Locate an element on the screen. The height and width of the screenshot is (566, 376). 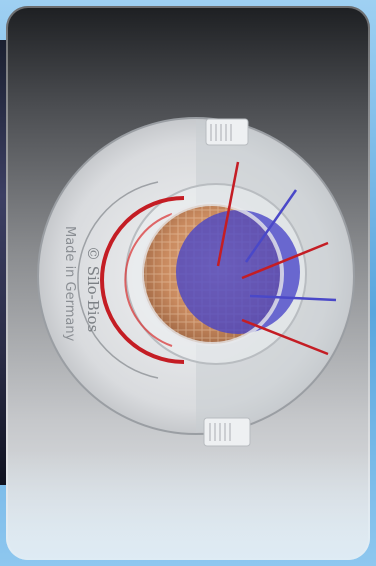
red-arrows is located at coordinates (272, 258).